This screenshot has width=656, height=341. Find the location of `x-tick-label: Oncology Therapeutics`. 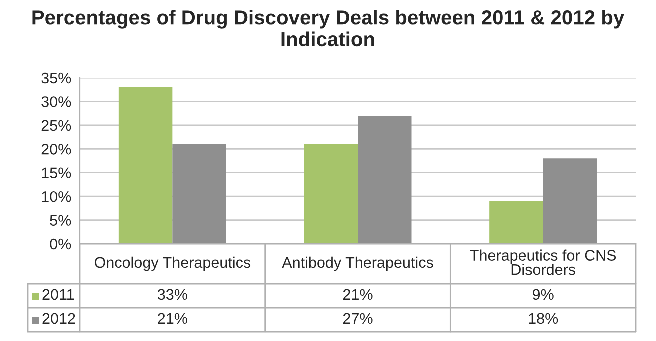

x-tick-label: Oncology Therapeutics is located at coordinates (172, 264).